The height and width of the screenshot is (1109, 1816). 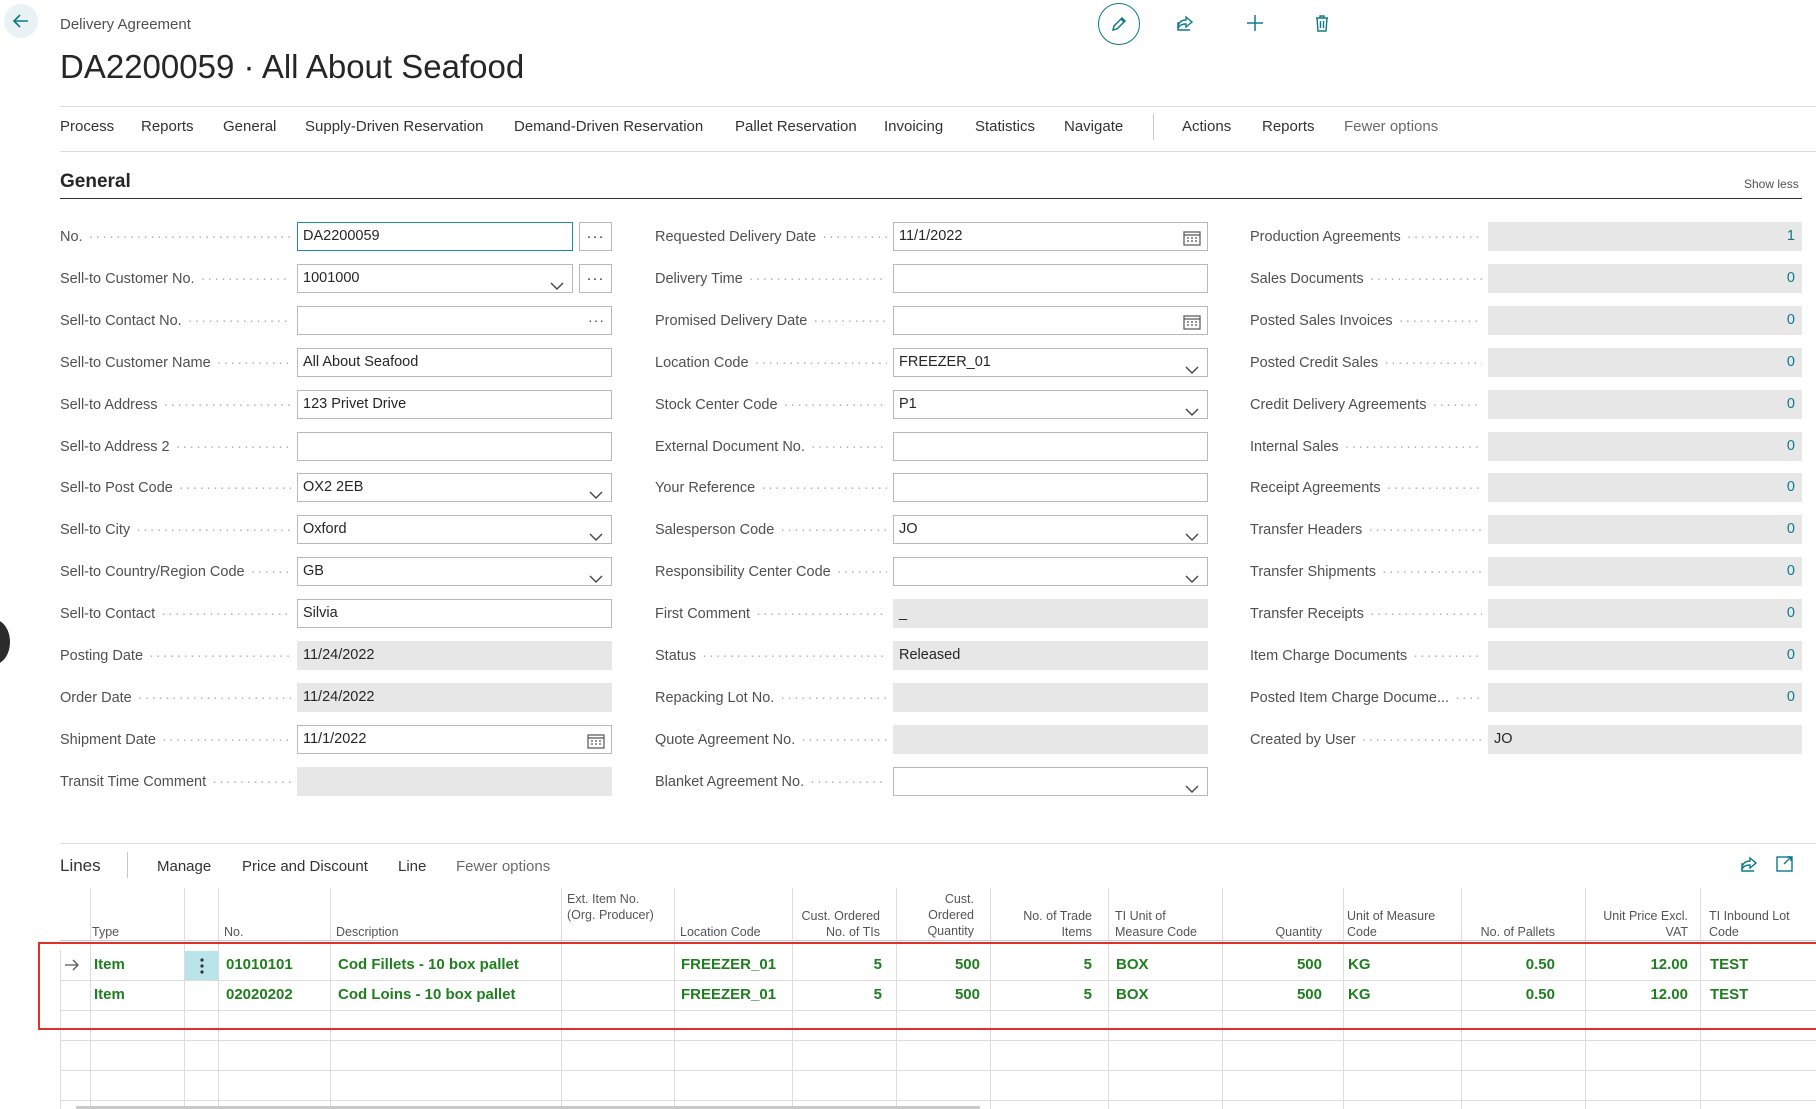 I want to click on row-actions-button, so click(x=201, y=965).